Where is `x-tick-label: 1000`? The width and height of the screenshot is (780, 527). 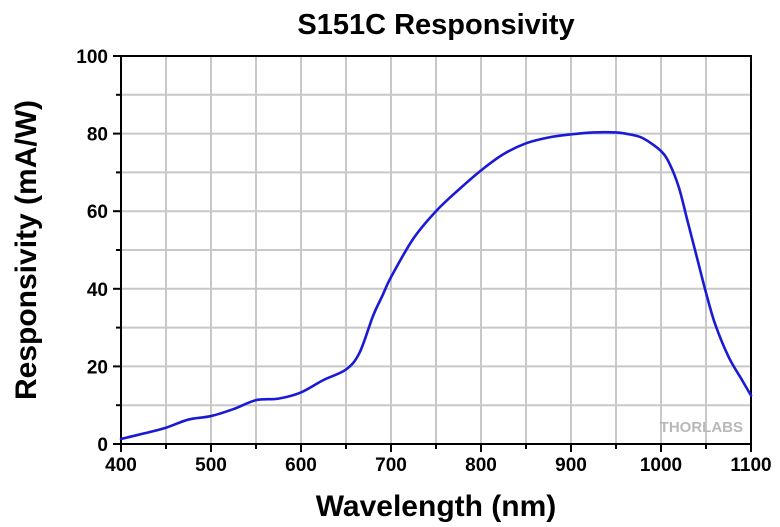
x-tick-label: 1000 is located at coordinates (661, 465).